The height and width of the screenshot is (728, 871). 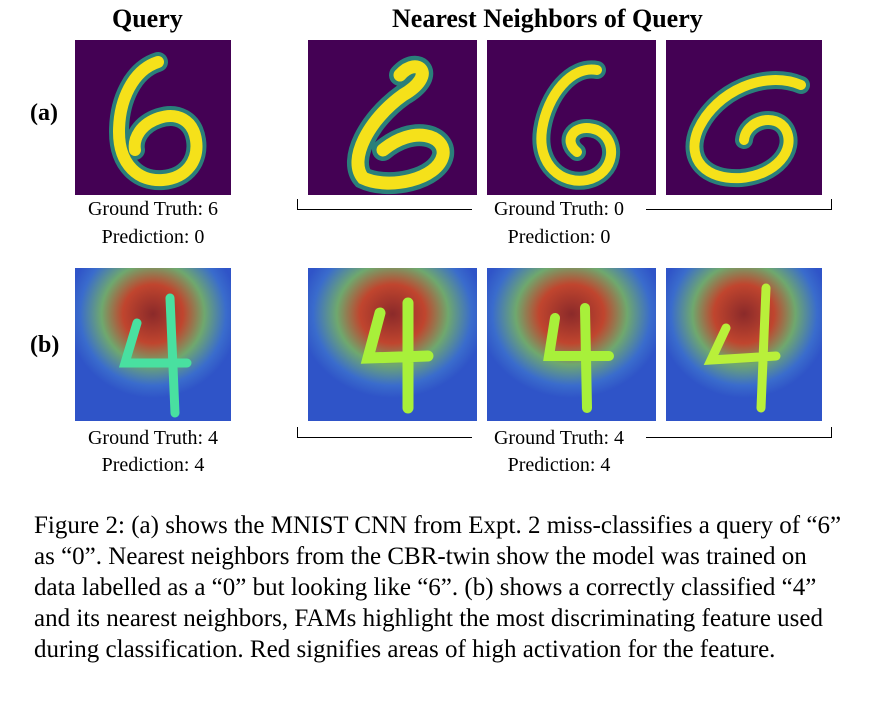 What do you see at coordinates (153, 438) in the screenshot?
I see `query-b-ground-truth: Ground Truth: 4` at bounding box center [153, 438].